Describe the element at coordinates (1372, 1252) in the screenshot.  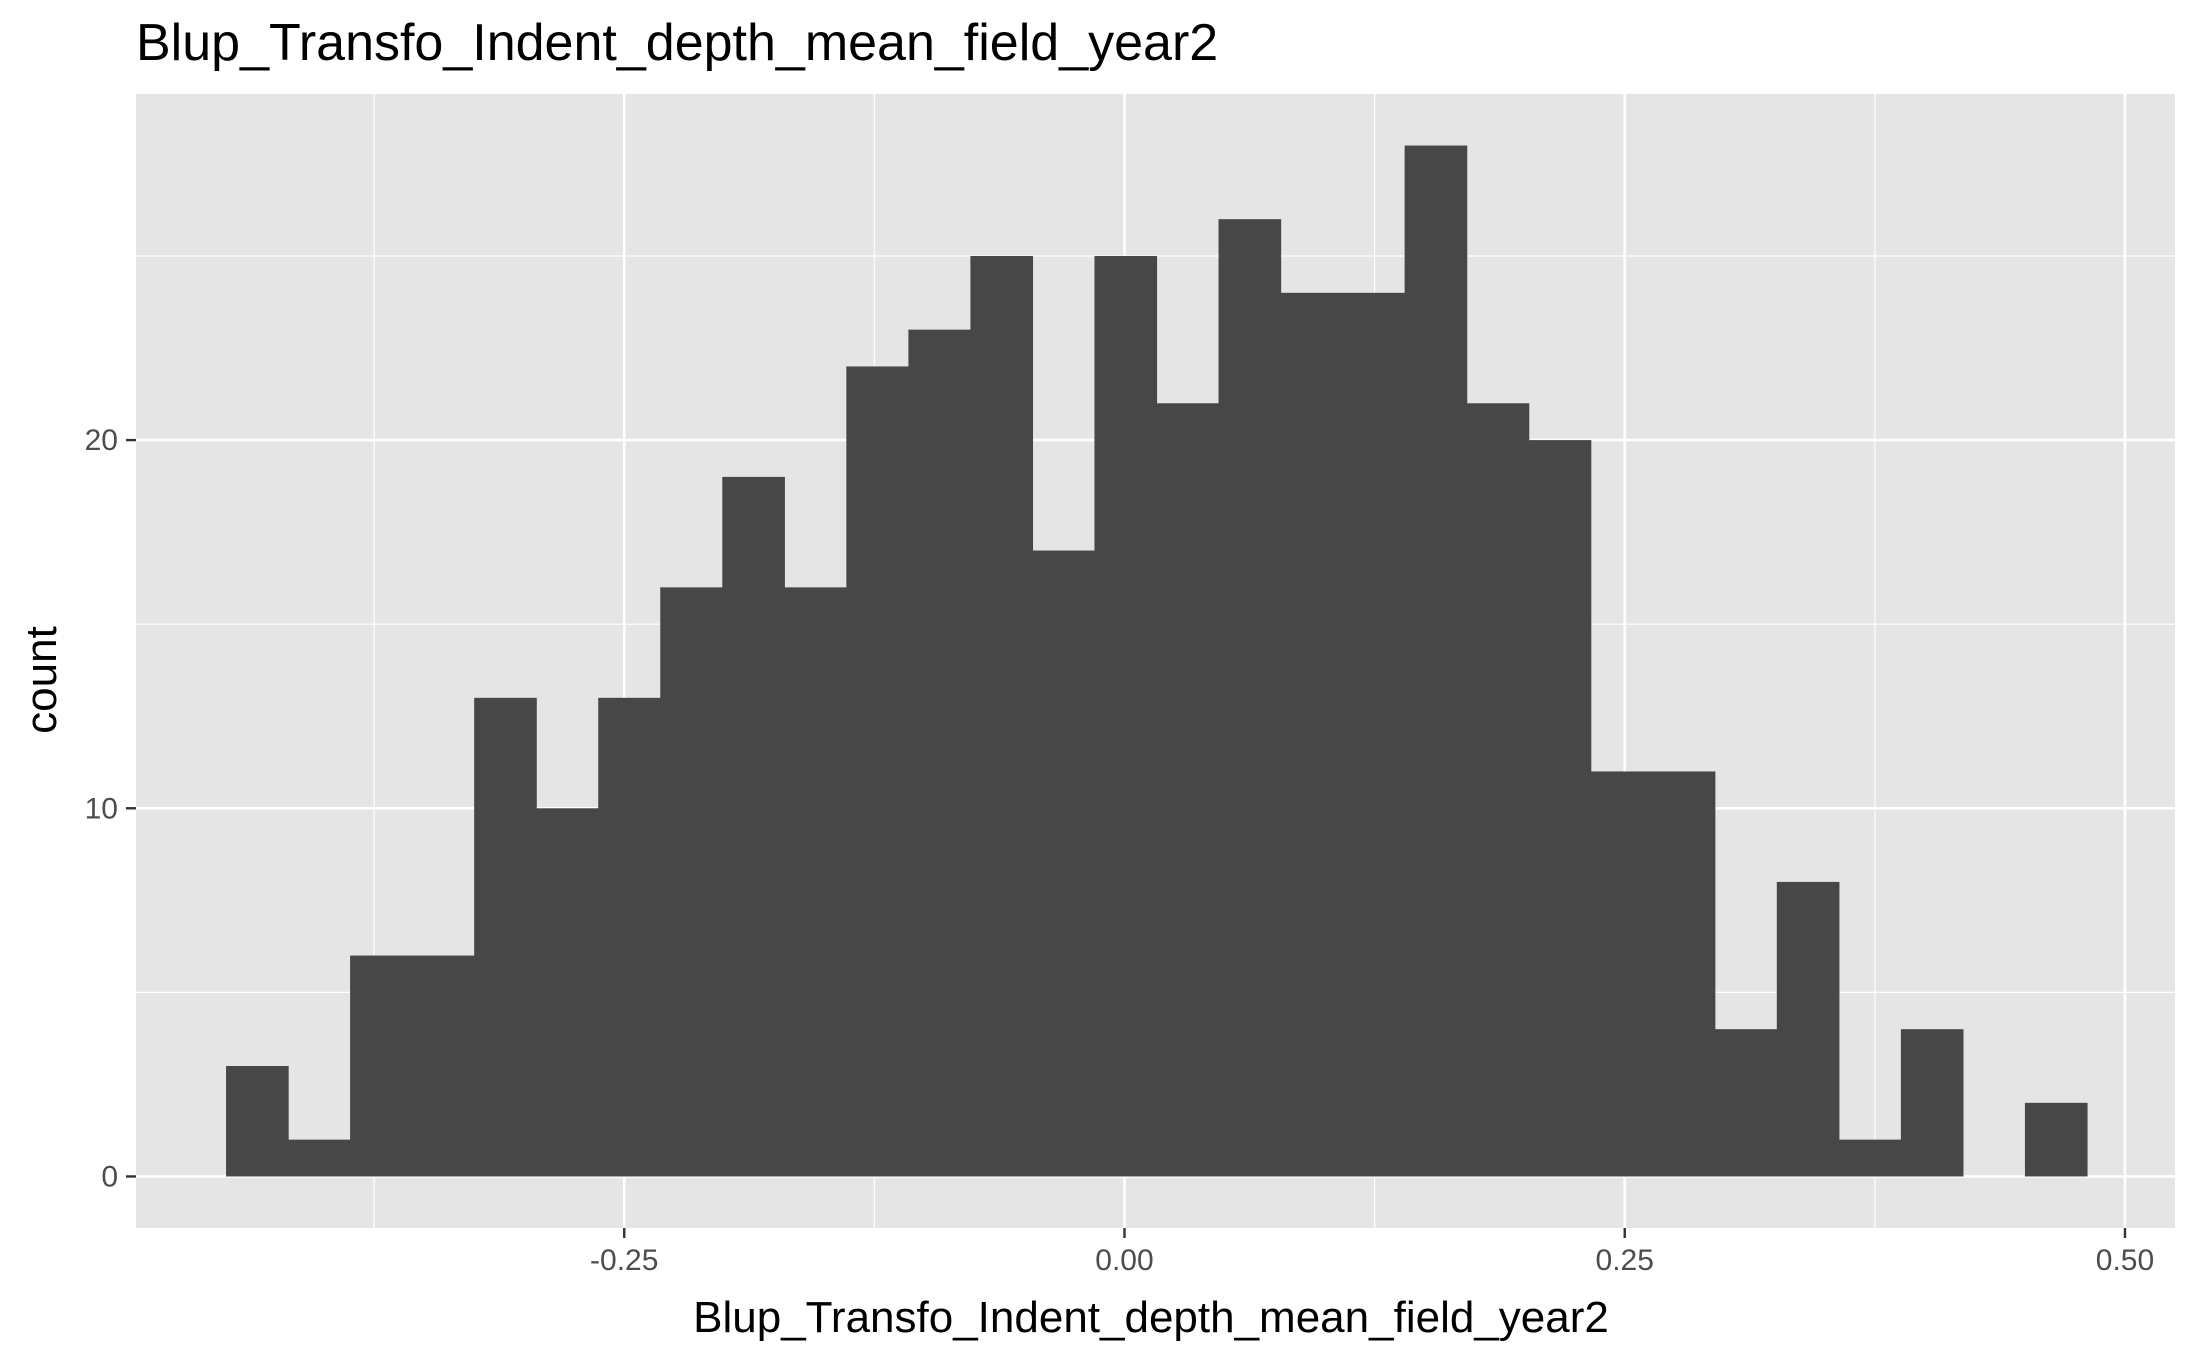
I see `x-axis: -0.25 0.00 0.25 0.50` at that location.